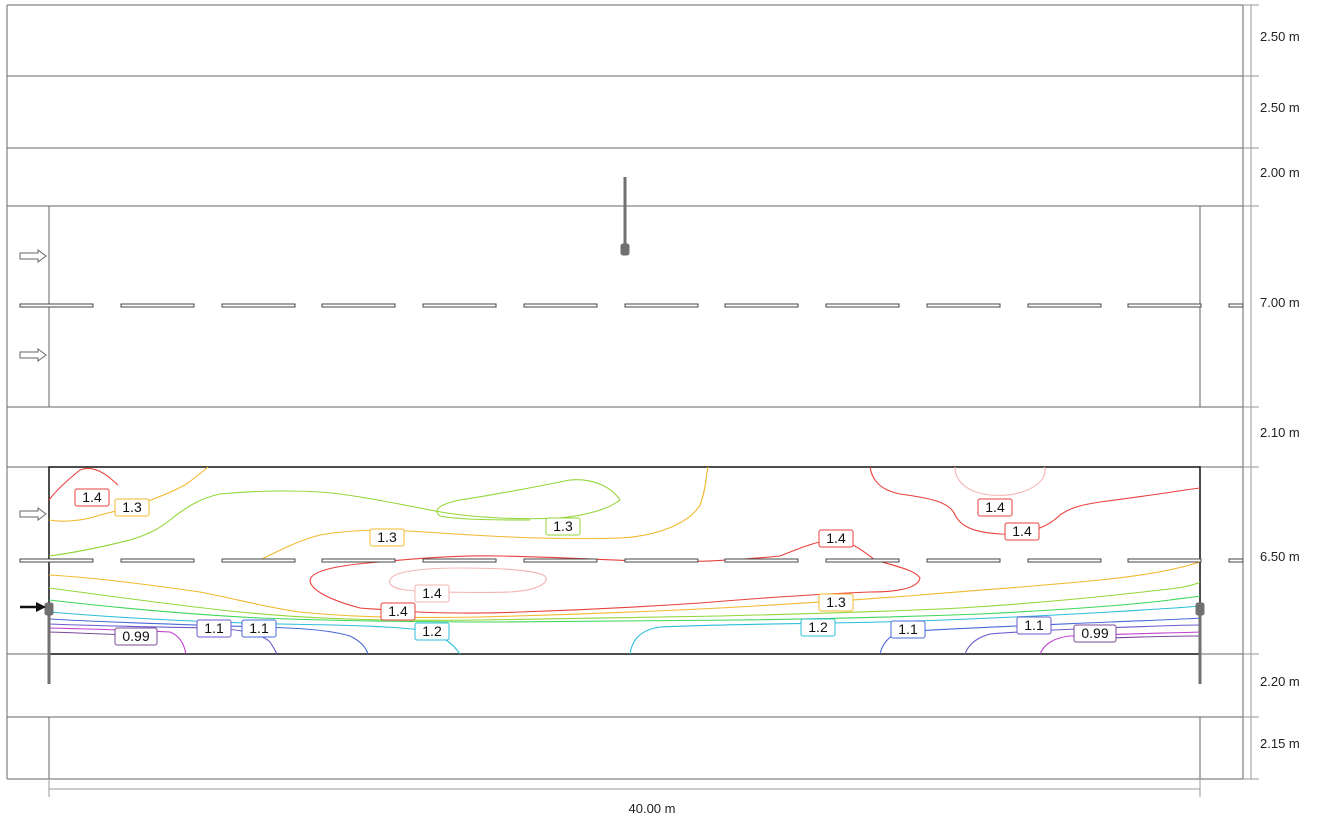 The width and height of the screenshot is (1327, 821). I want to click on isoline-1-3-orange, so click(484, 513).